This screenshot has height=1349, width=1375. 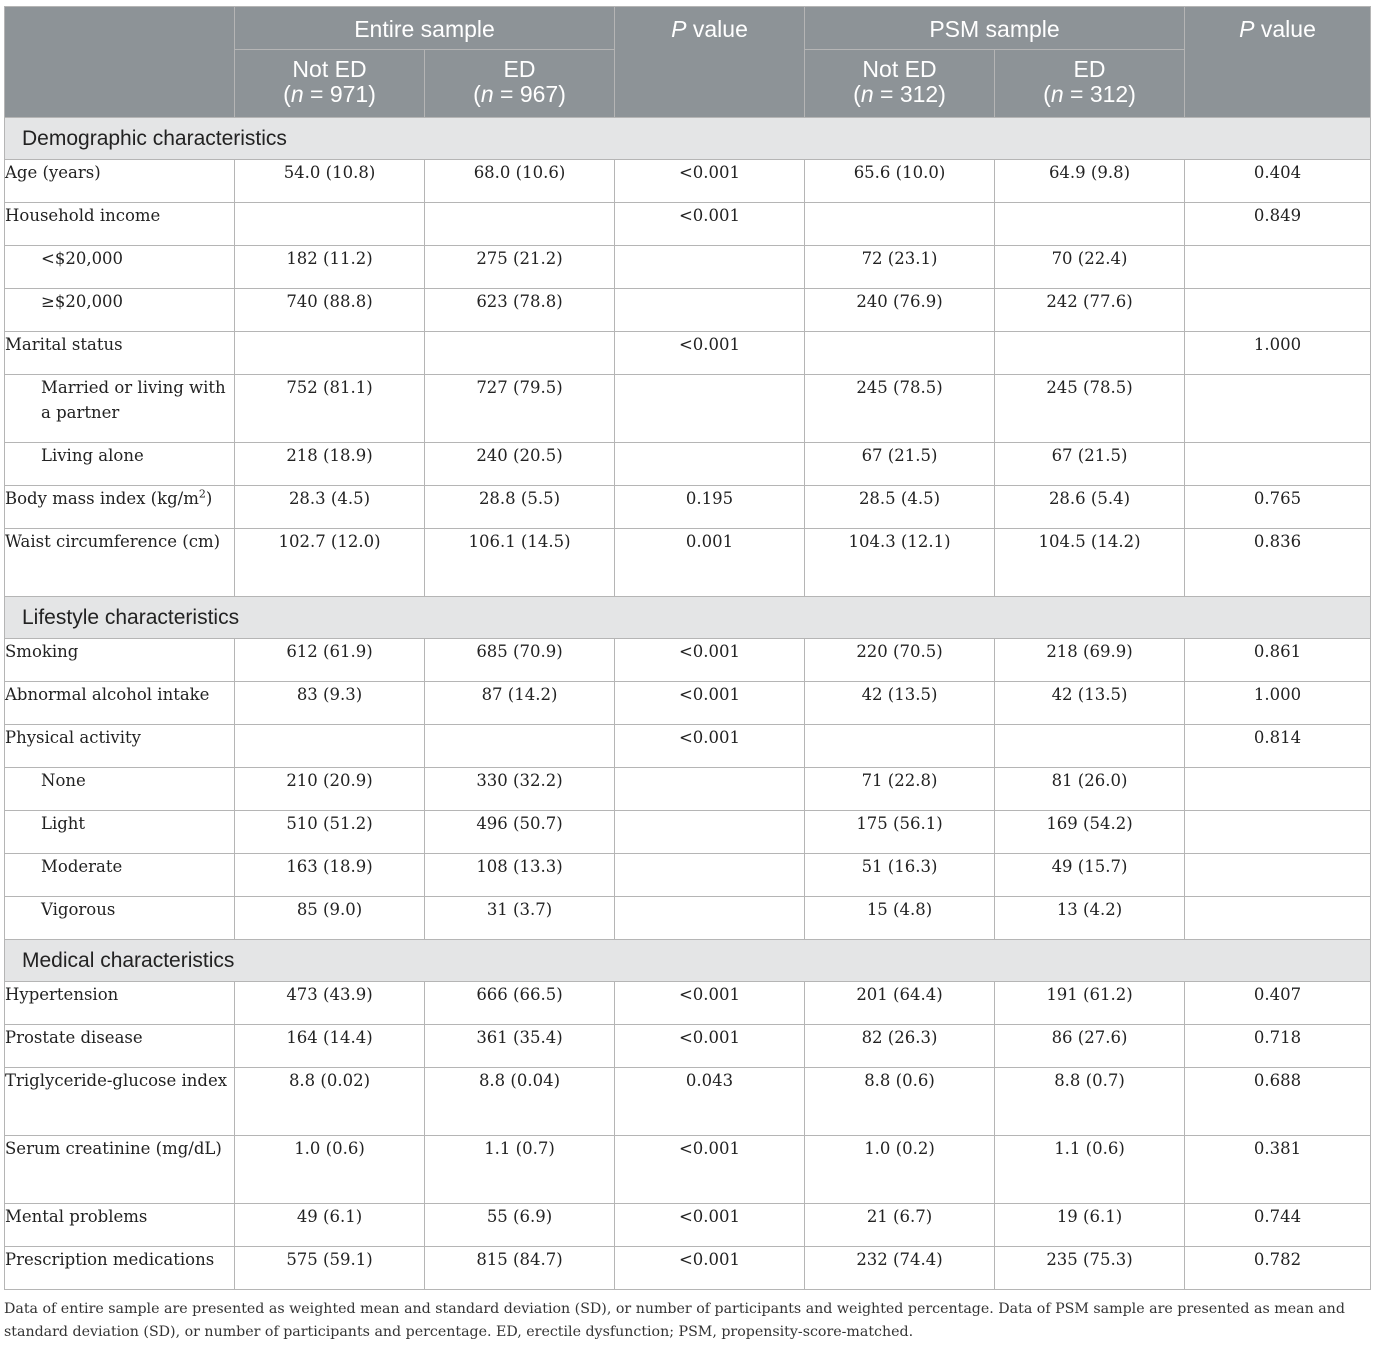 What do you see at coordinates (519, 918) in the screenshot?
I see `table-cell: 31 (3.7)` at bounding box center [519, 918].